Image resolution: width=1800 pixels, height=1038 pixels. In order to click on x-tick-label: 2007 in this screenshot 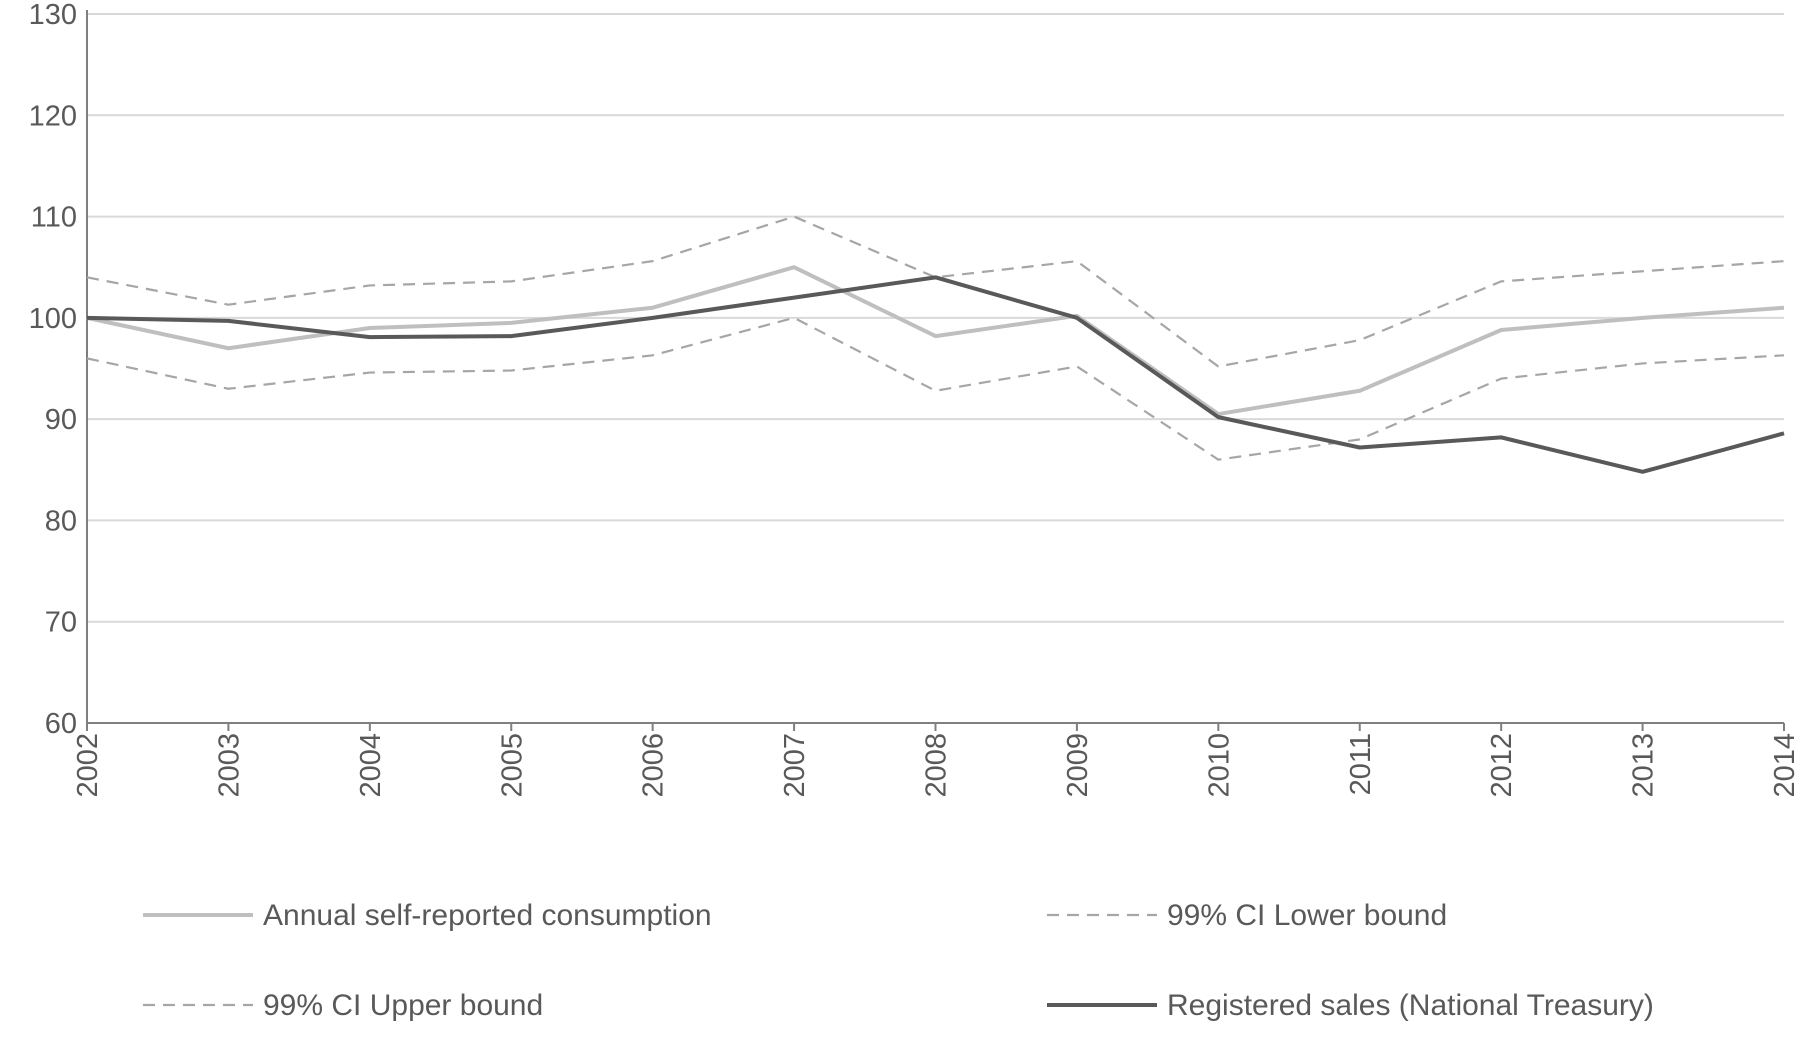, I will do `click(795, 765)`.